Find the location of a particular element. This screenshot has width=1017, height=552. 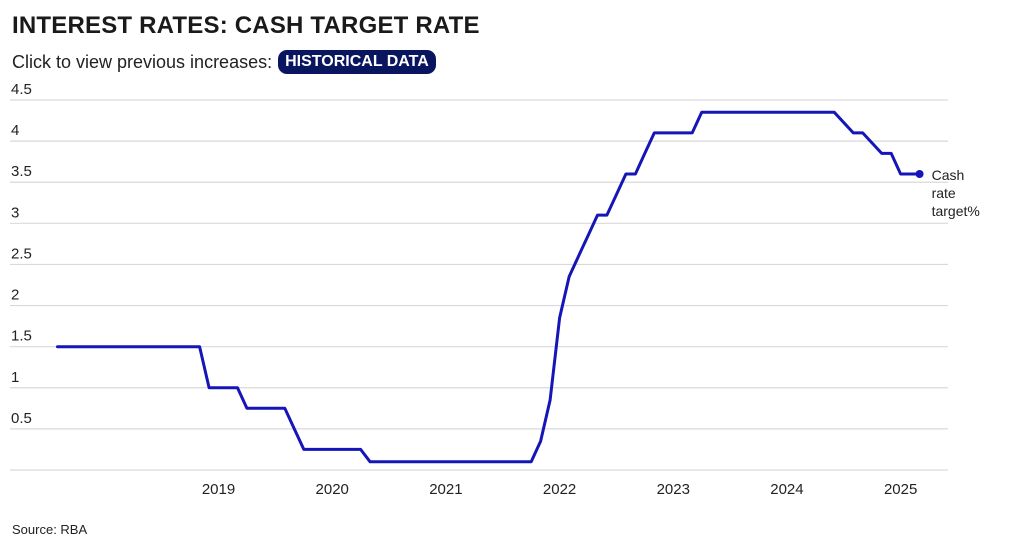

y-tick-label: 4.5 is located at coordinates (21, 89).